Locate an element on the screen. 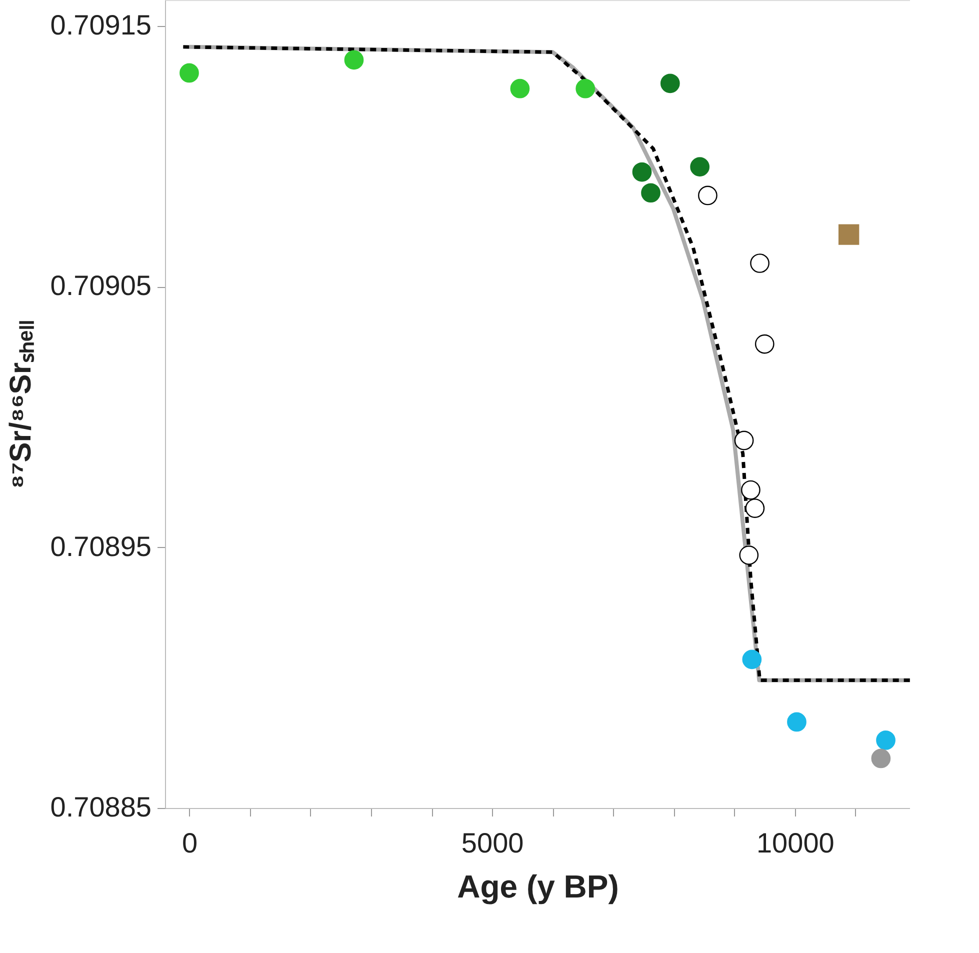 This screenshot has width=979, height=953. y-axis-title: ⁸⁷Sr/⁸⁶Srₛₕₑₗₗ is located at coordinates (21, 404).